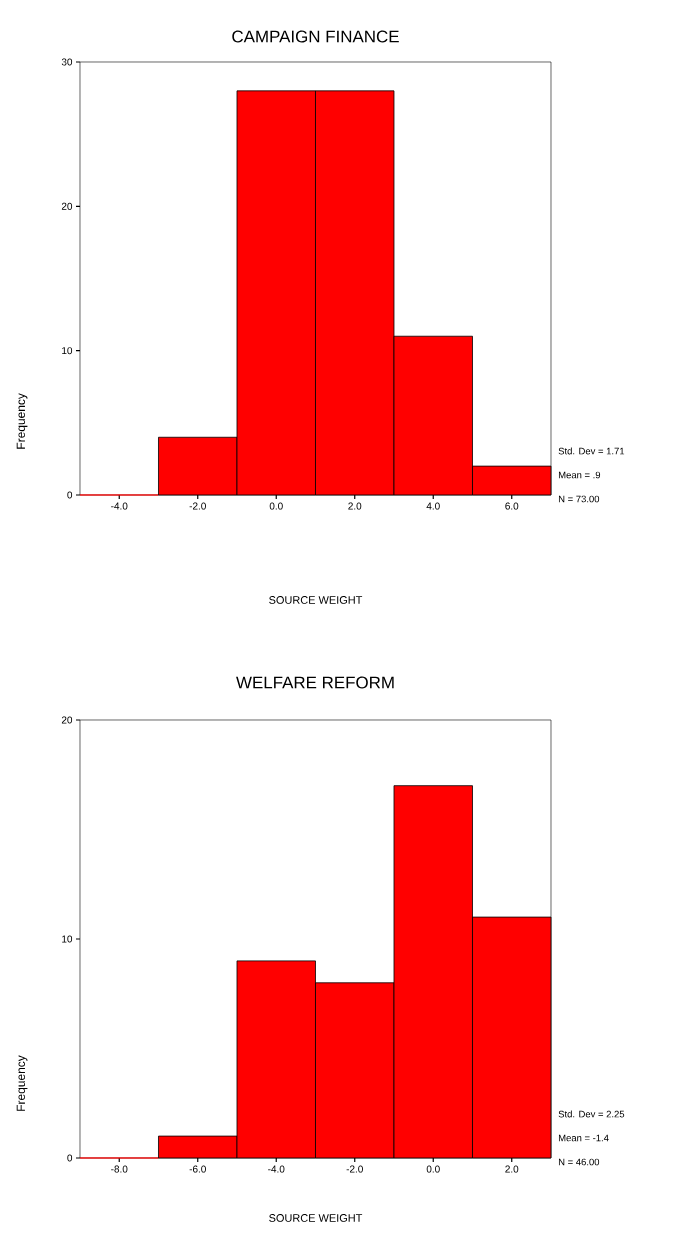 The image size is (679, 1245). What do you see at coordinates (591, 451) in the screenshot?
I see `text: Std. Dev = 1.71` at bounding box center [591, 451].